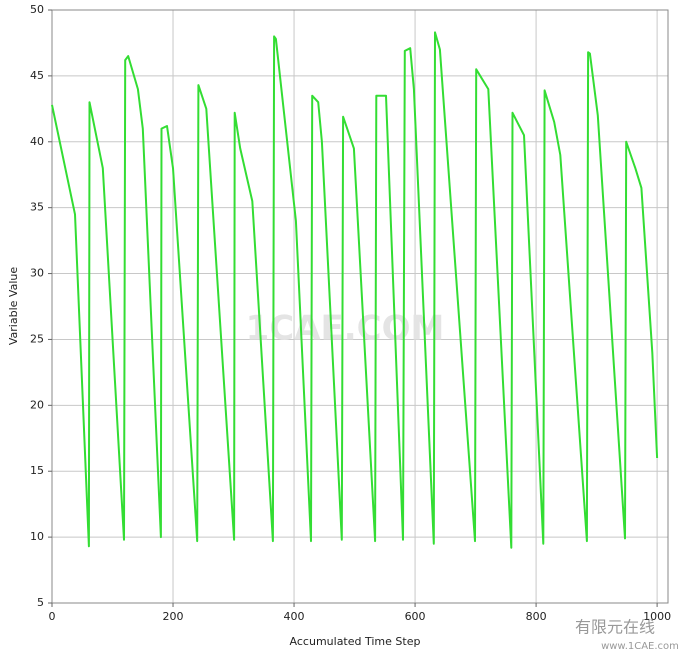 The width and height of the screenshot is (690, 655). Describe the element at coordinates (37, 273) in the screenshot. I see `y-tick-label: 30` at that location.